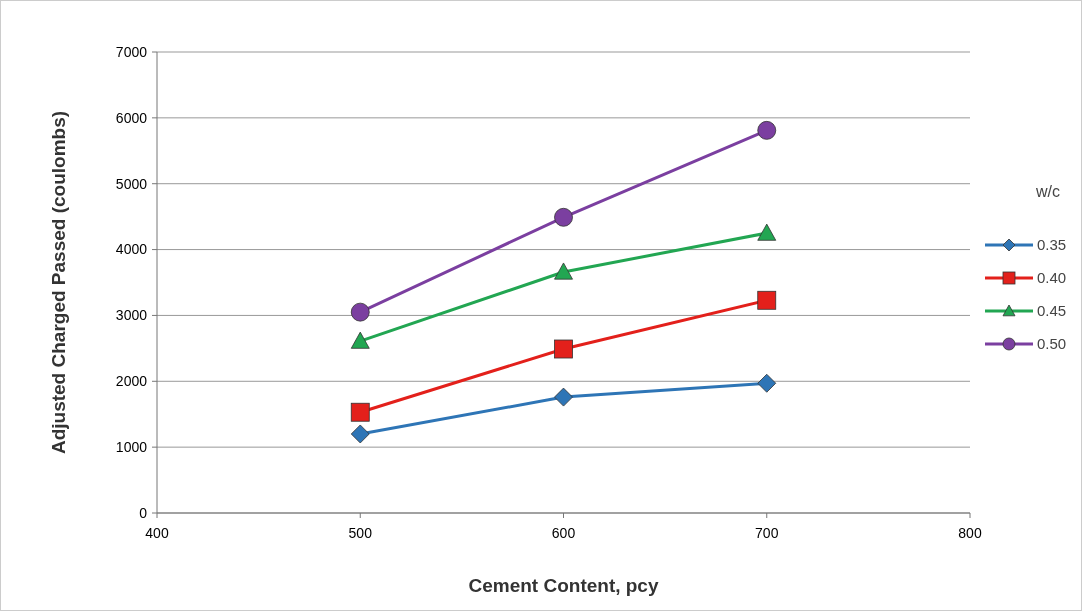  I want to click on x-tick-label: 400, so click(157, 533).